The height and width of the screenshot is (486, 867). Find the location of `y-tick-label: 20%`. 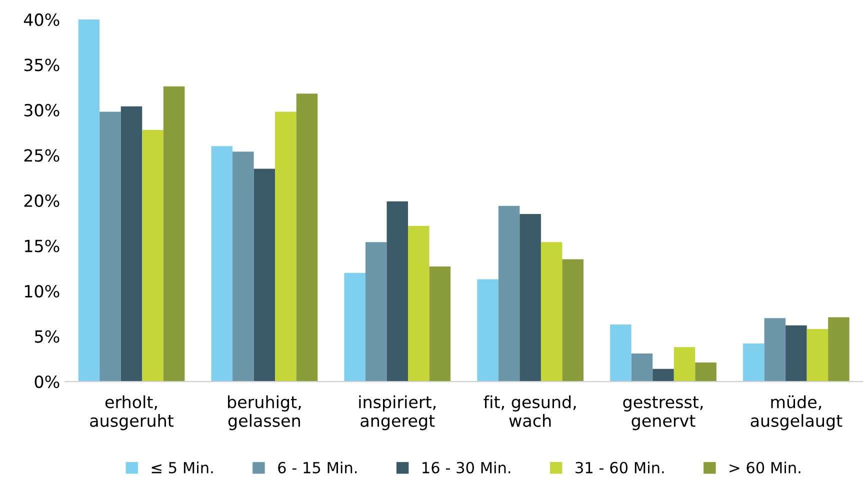

y-tick-label: 20% is located at coordinates (42, 201).